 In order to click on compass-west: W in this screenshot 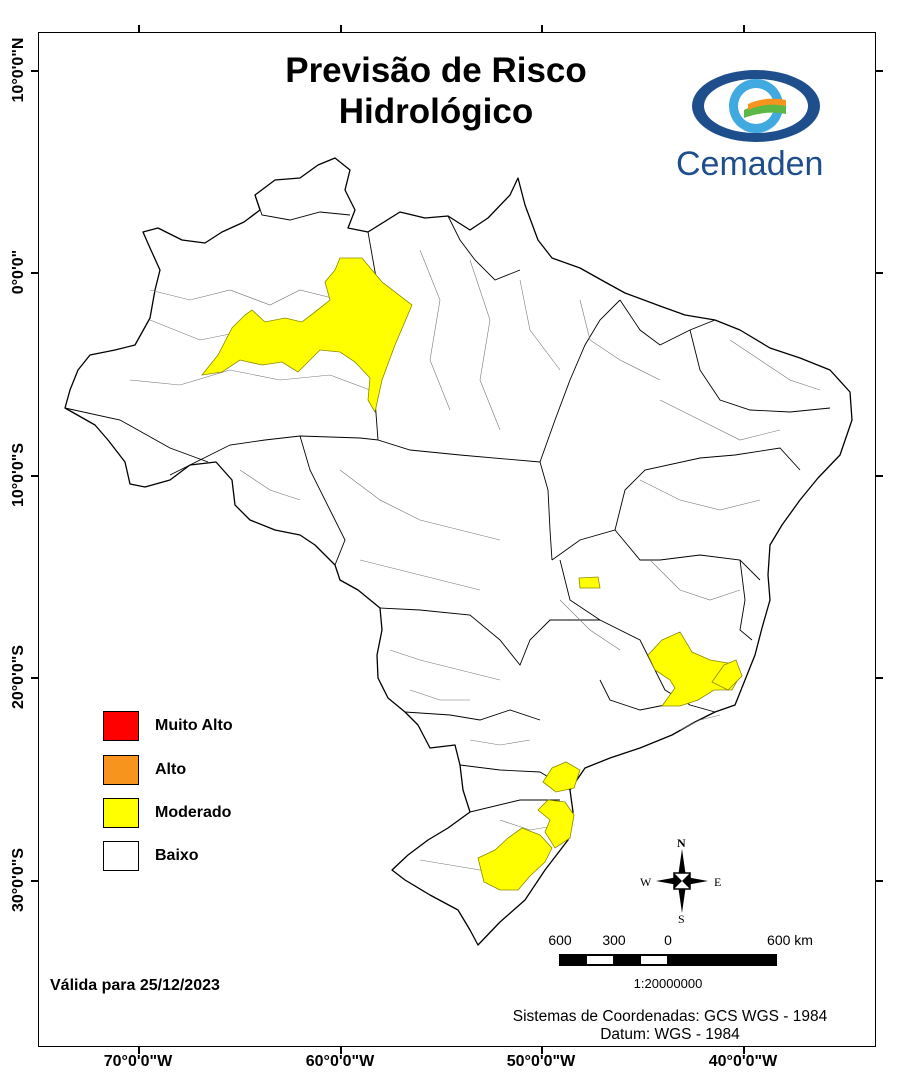, I will do `click(646, 882)`.